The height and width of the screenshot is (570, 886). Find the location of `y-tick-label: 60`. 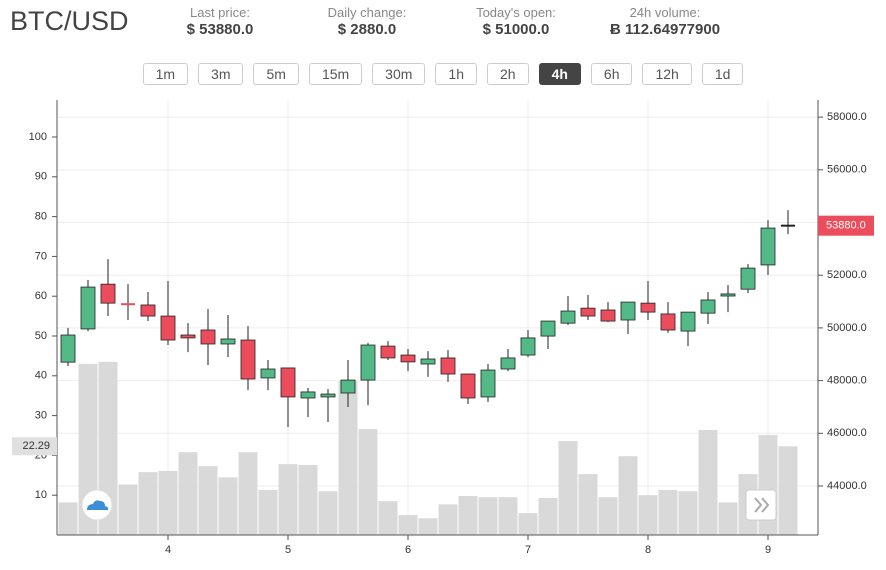

y-tick-label: 60 is located at coordinates (41, 296).